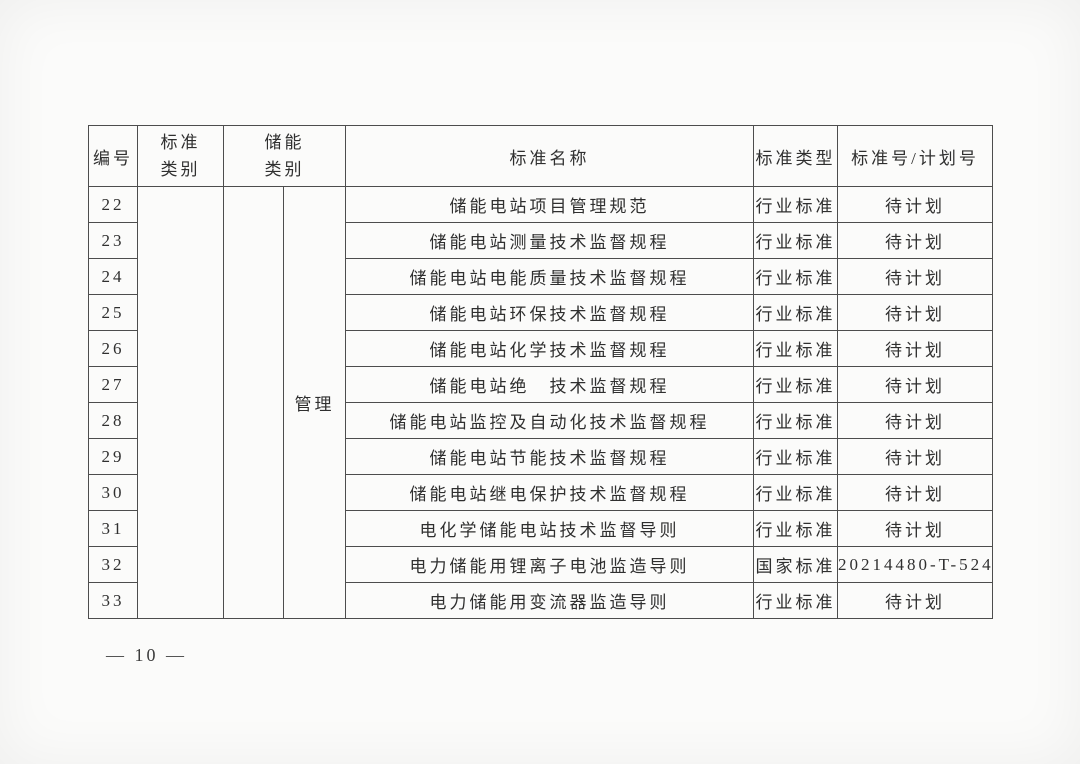  What do you see at coordinates (180, 142) in the screenshot?
I see `header-standard-category-line1: 标准` at bounding box center [180, 142].